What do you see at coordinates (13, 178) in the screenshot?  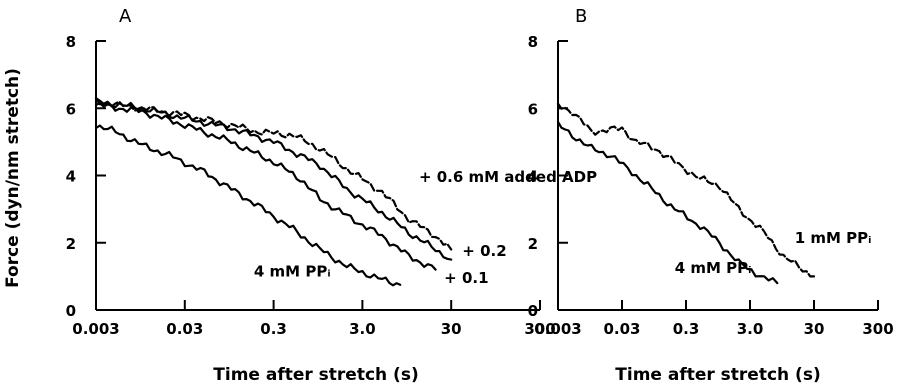 I see `y-axis-label: Force (dyn/nm stretch)` at bounding box center [13, 178].